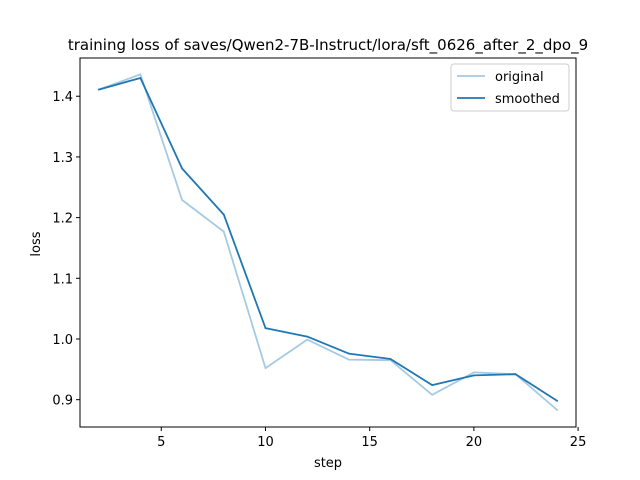 This screenshot has height=480, width=640. I want to click on legend-label-original: original, so click(519, 77).